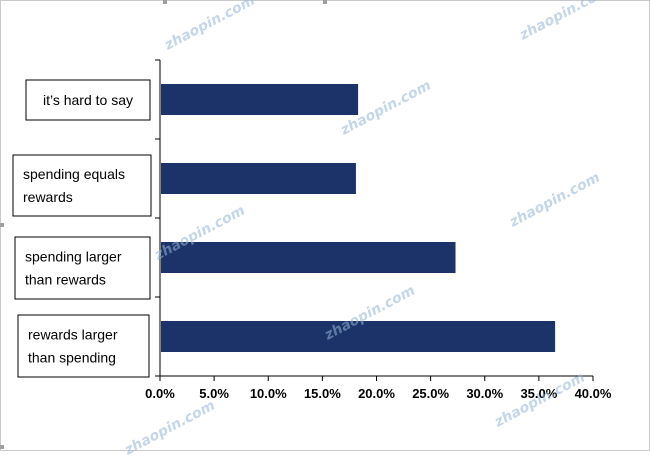  Describe the element at coordinates (73, 335) in the screenshot. I see `category-label: rewards larger` at that location.